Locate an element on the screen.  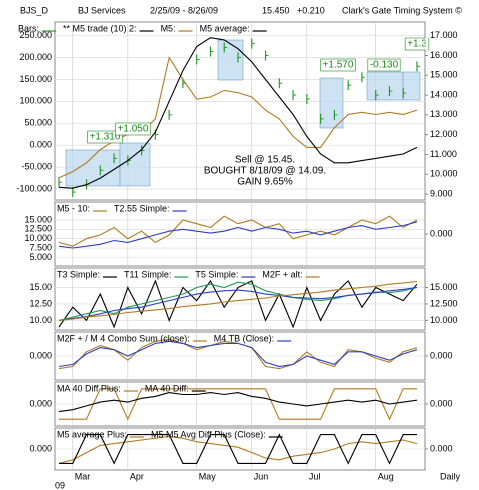
y-tick-label: 200.000 is located at coordinates (35, 57).